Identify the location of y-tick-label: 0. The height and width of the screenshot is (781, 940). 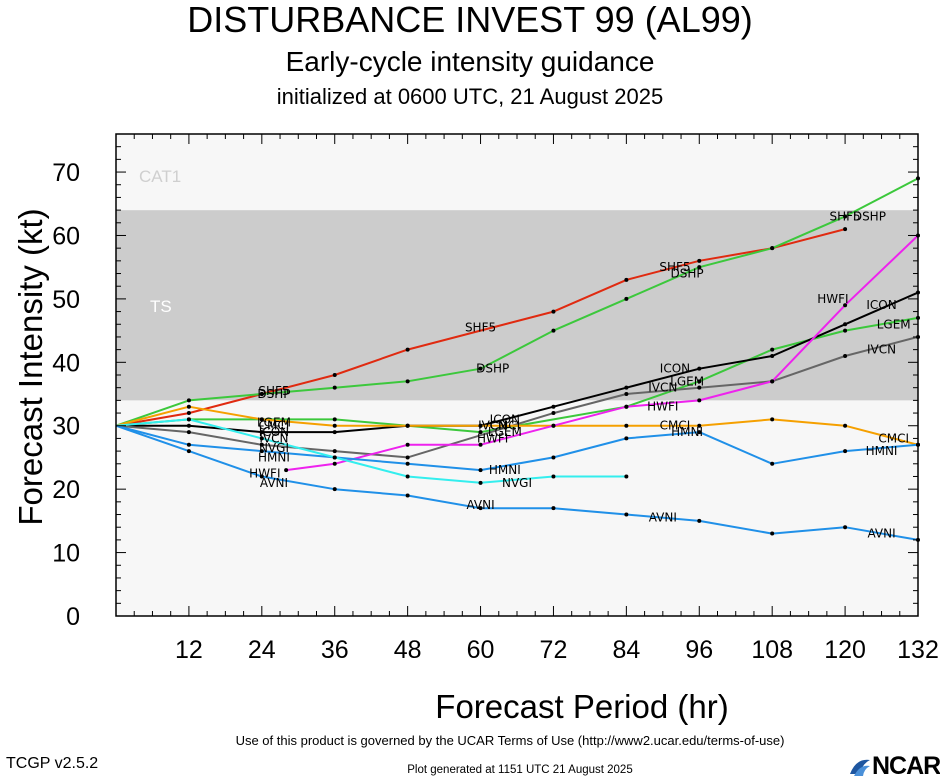
(73, 617).